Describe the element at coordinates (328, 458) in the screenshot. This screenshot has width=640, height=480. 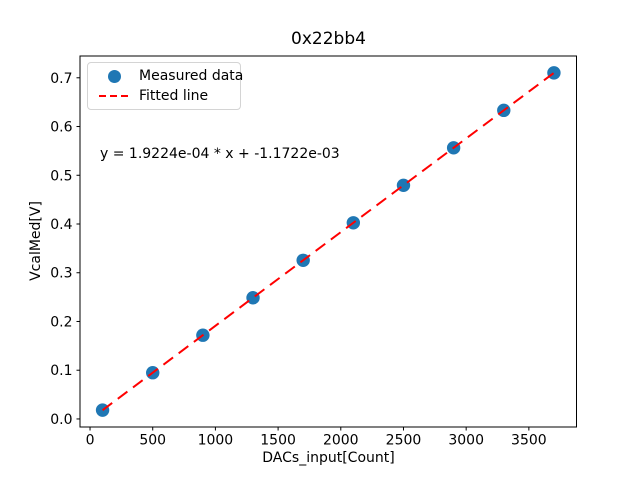
I see `x-axis-label: DACs_input[Count]` at that location.